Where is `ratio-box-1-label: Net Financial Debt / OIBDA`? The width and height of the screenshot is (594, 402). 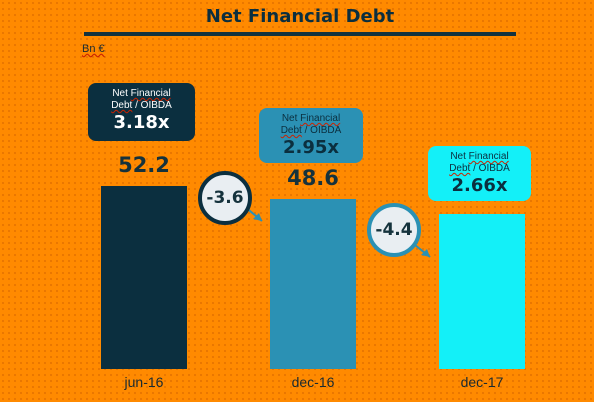
ratio-box-1-label: Net Financial Debt / OIBDA is located at coordinates (141, 100).